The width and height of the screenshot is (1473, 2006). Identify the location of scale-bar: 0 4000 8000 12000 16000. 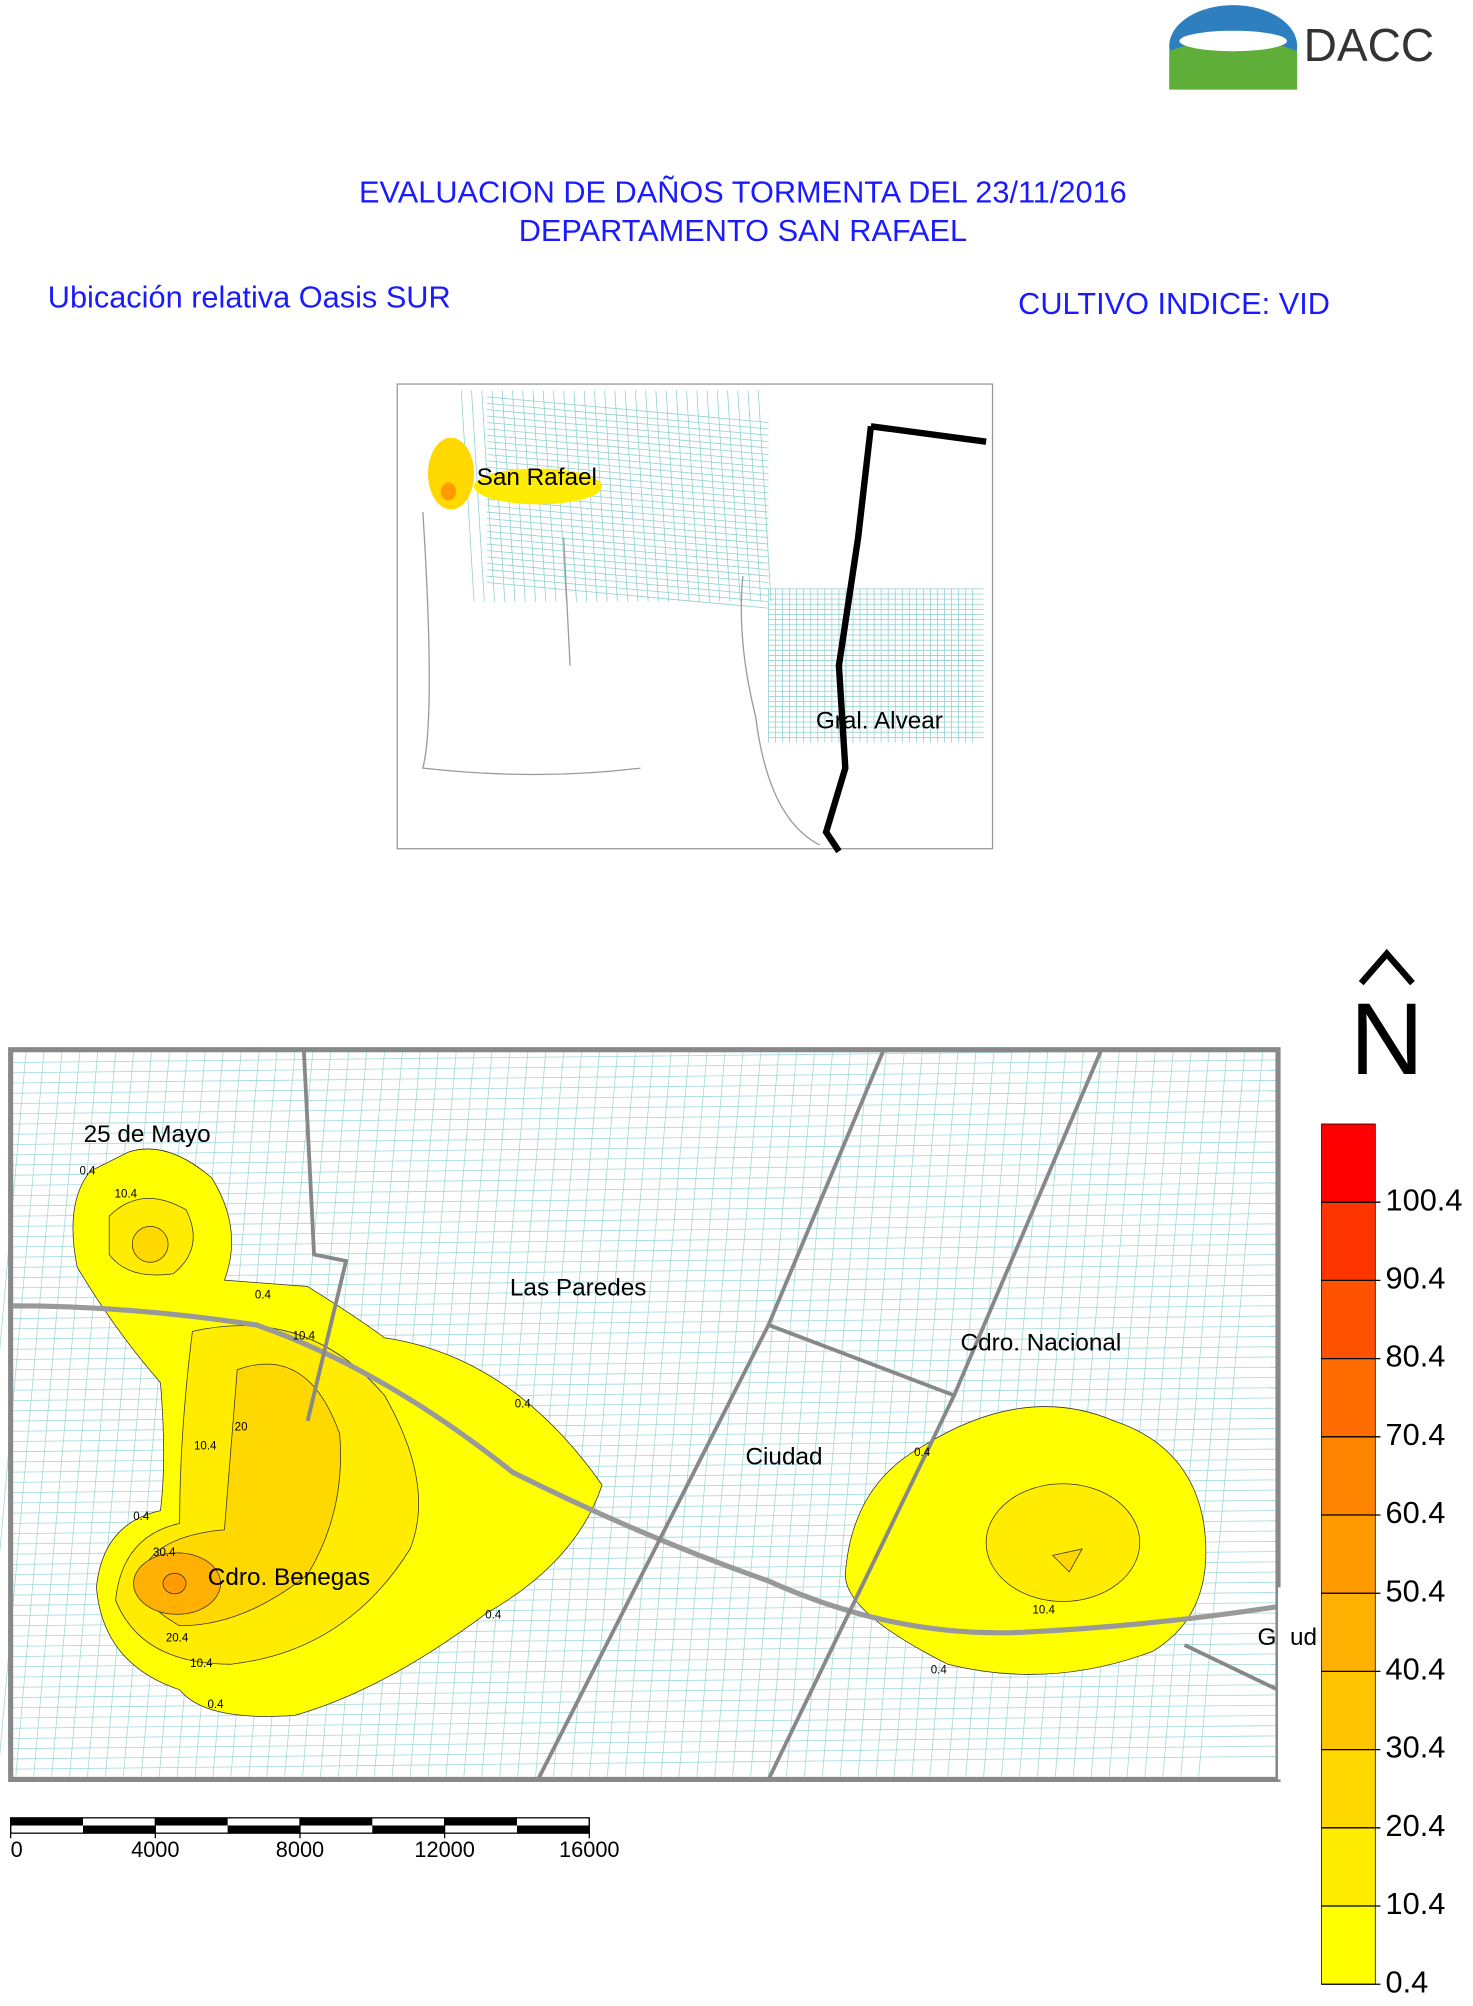
(315, 1839).